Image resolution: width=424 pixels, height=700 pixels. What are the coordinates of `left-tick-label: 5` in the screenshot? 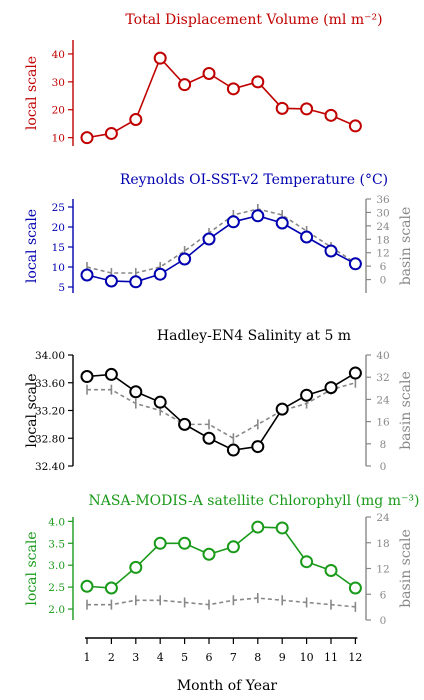 It's located at (61, 288).